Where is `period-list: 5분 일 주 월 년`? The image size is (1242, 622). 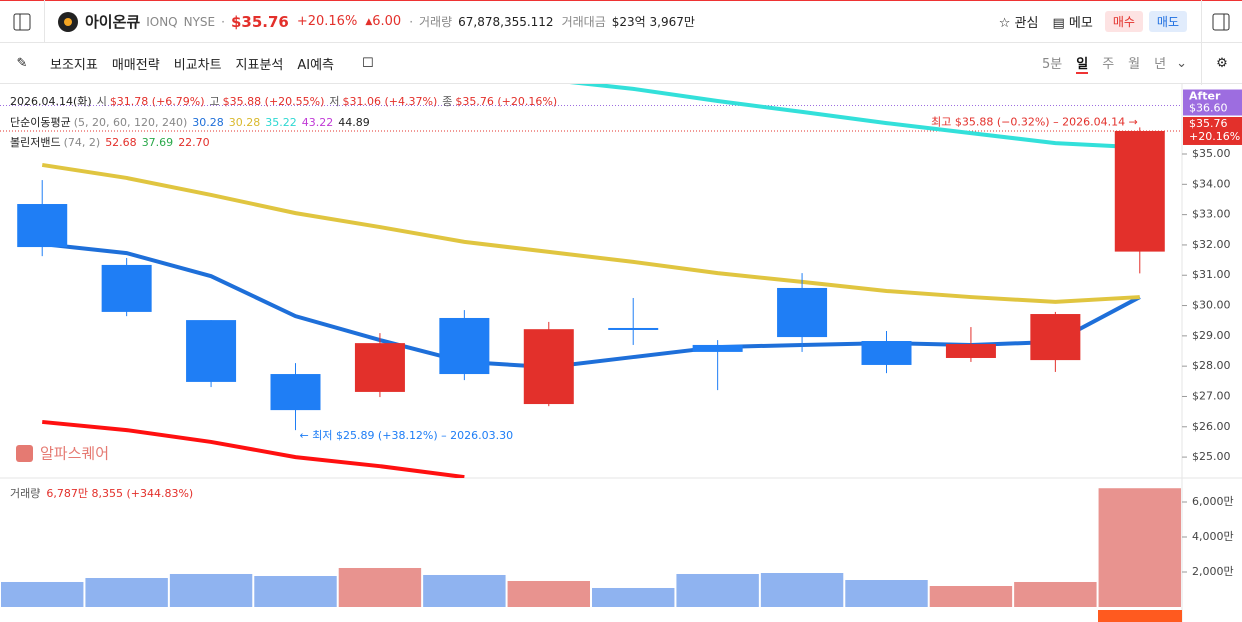 period-list: 5분 일 주 월 년 is located at coordinates (1097, 63).